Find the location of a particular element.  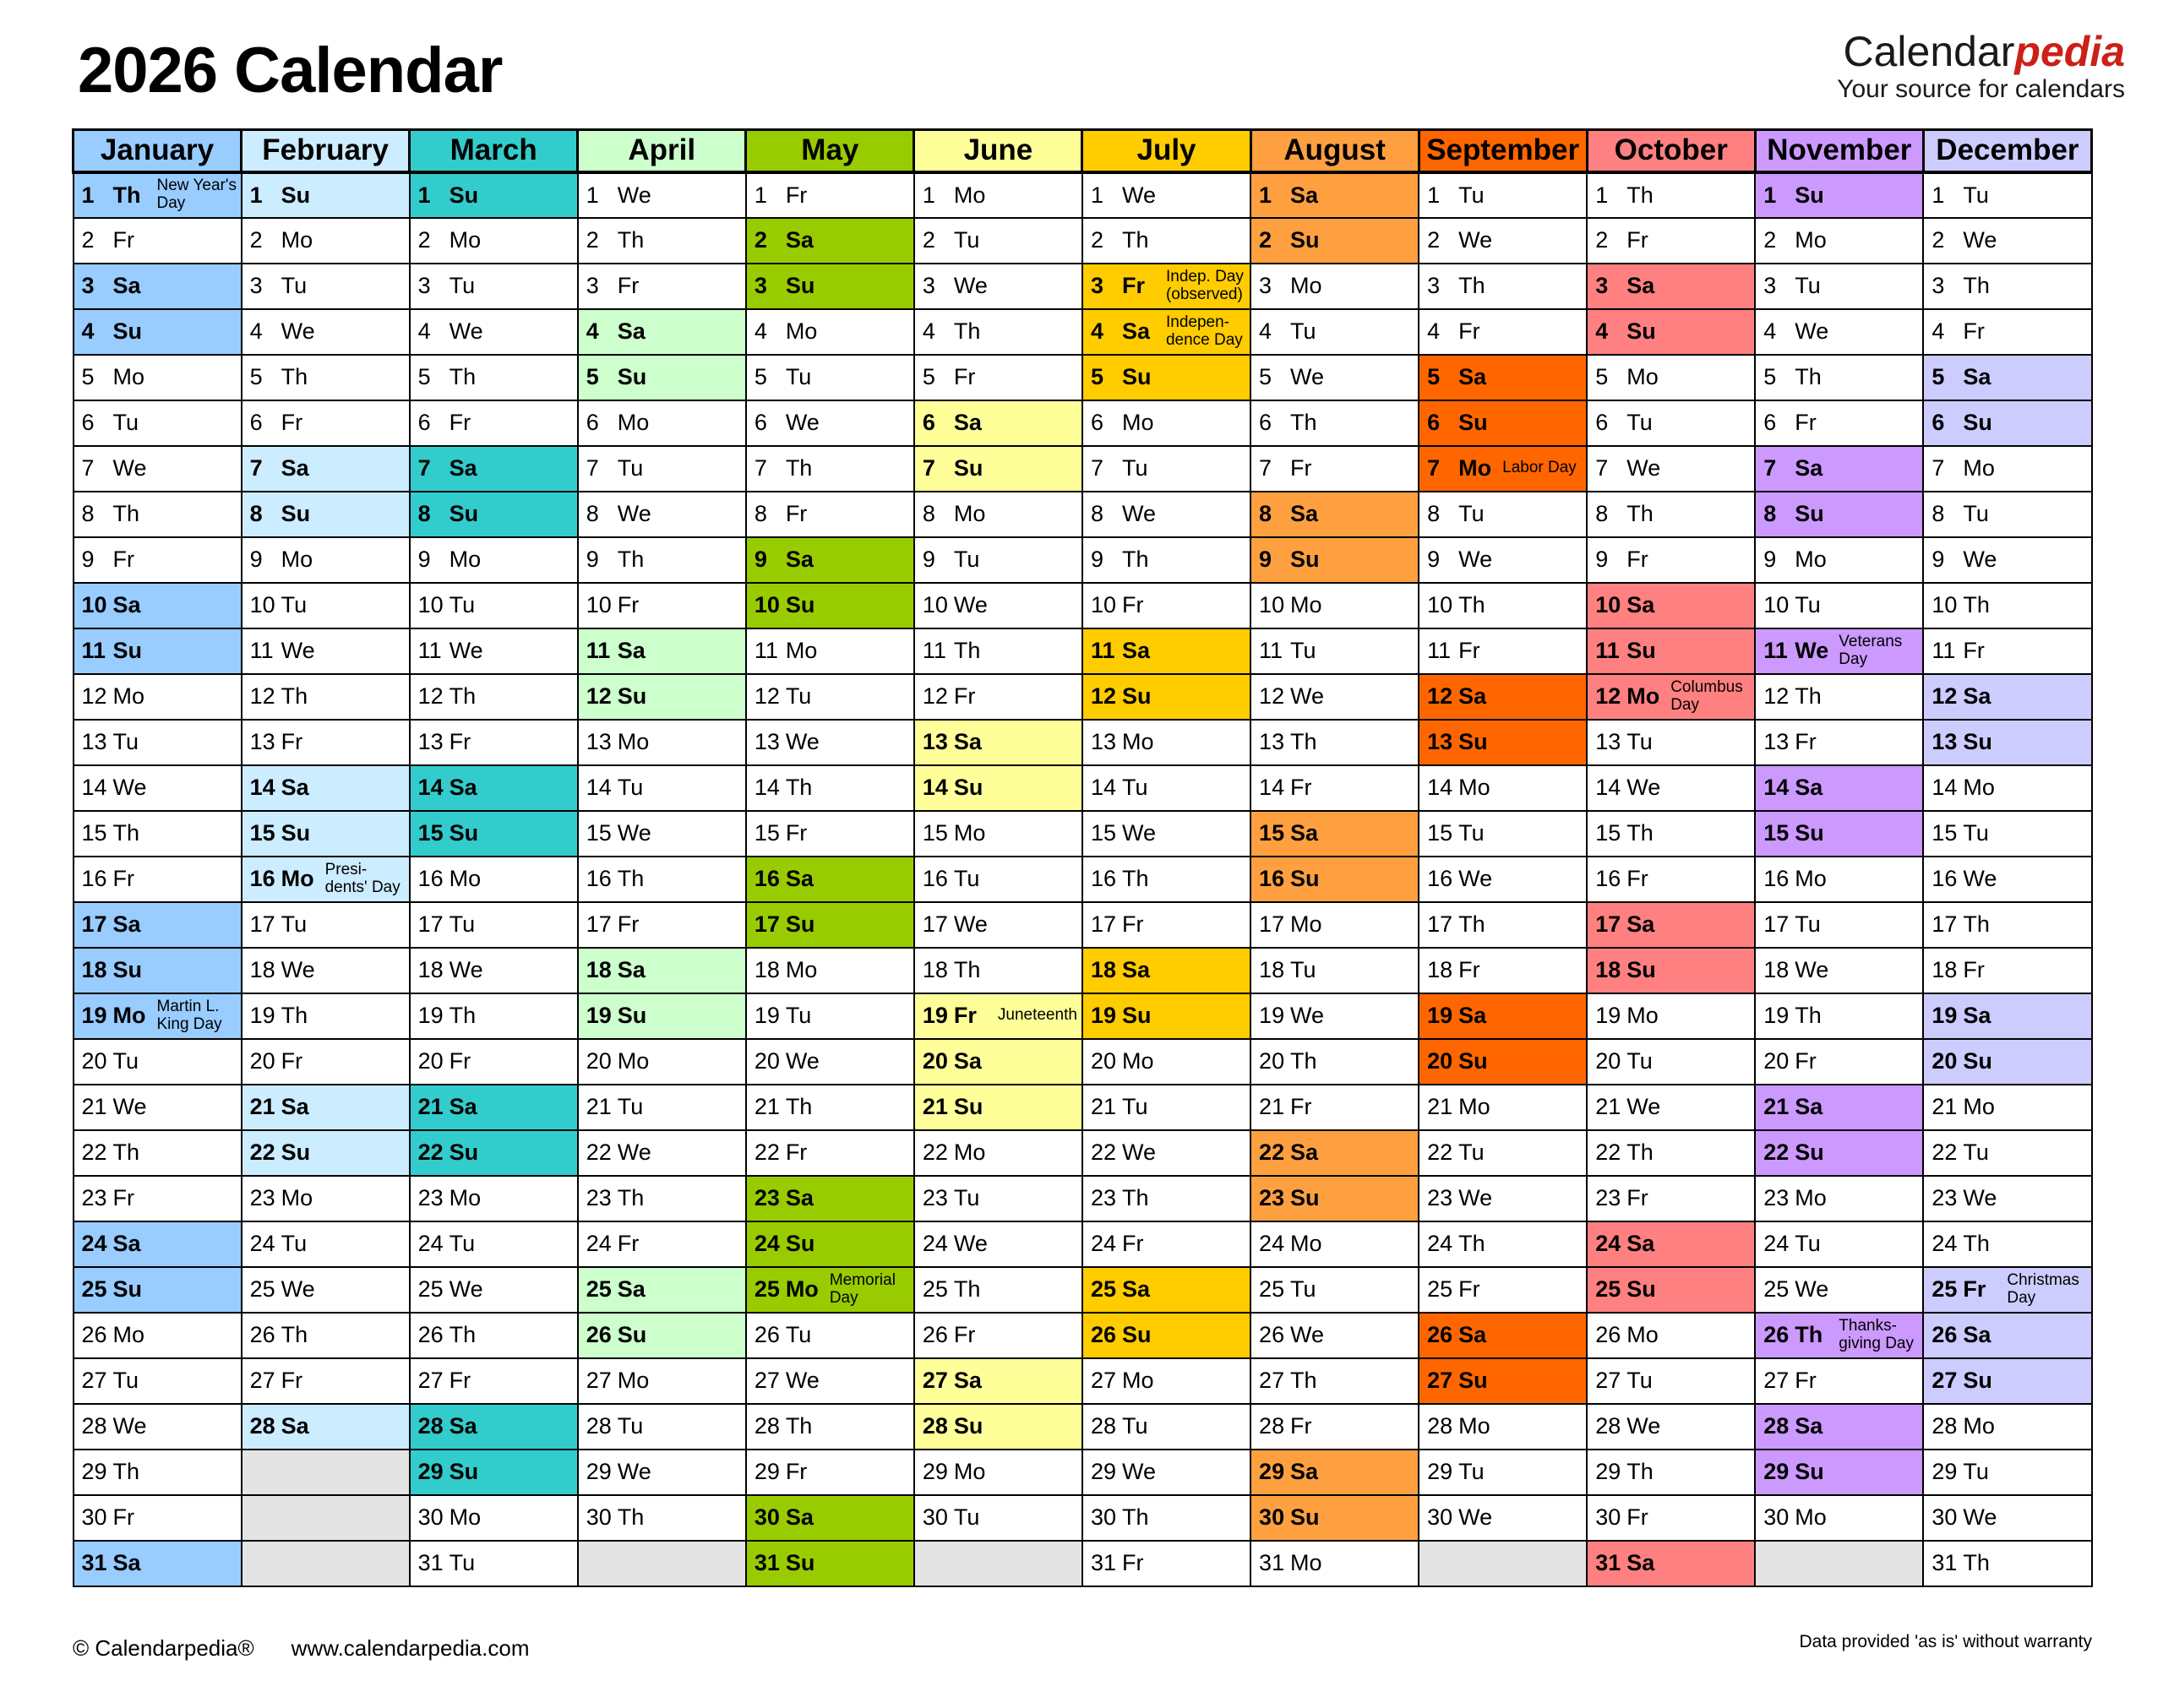

day-cell-june-15: 15 Mo is located at coordinates (998, 833).